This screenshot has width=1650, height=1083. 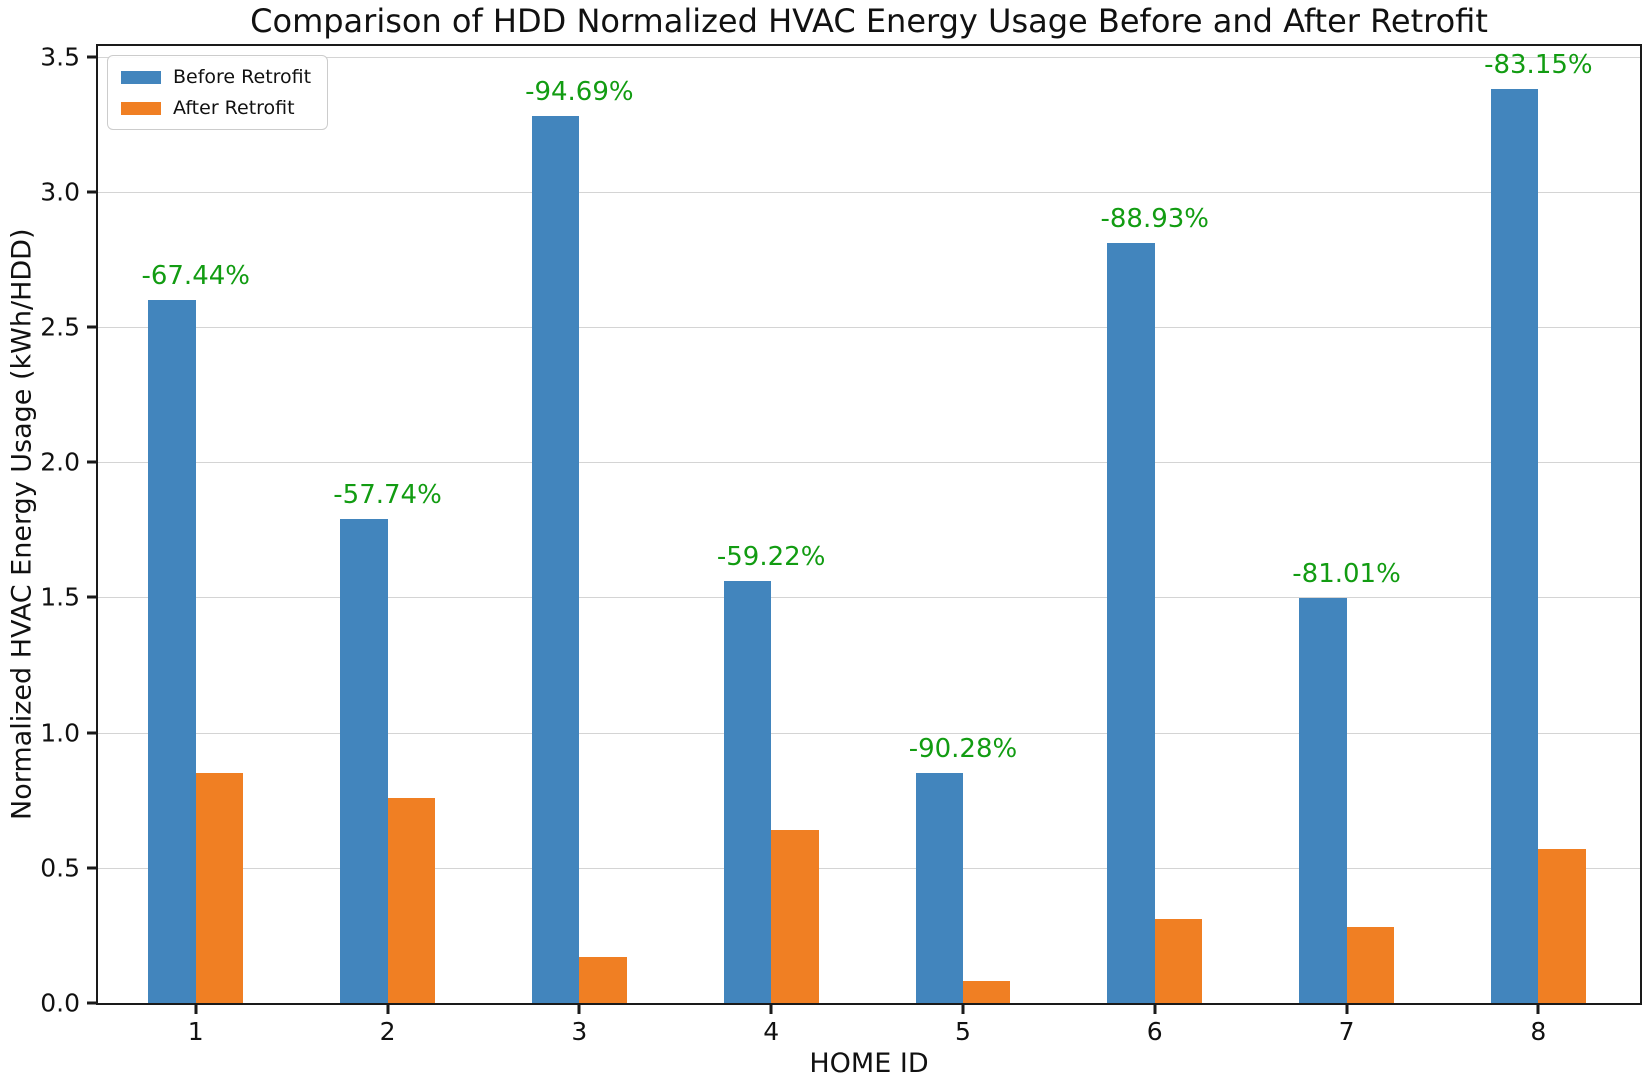 I want to click on y-tick-label: 0.5, so click(x=60, y=868).